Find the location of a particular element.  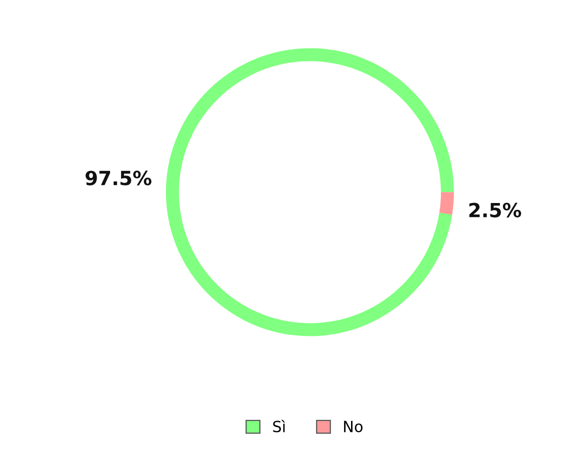

data-label: 97.5% is located at coordinates (119, 178).